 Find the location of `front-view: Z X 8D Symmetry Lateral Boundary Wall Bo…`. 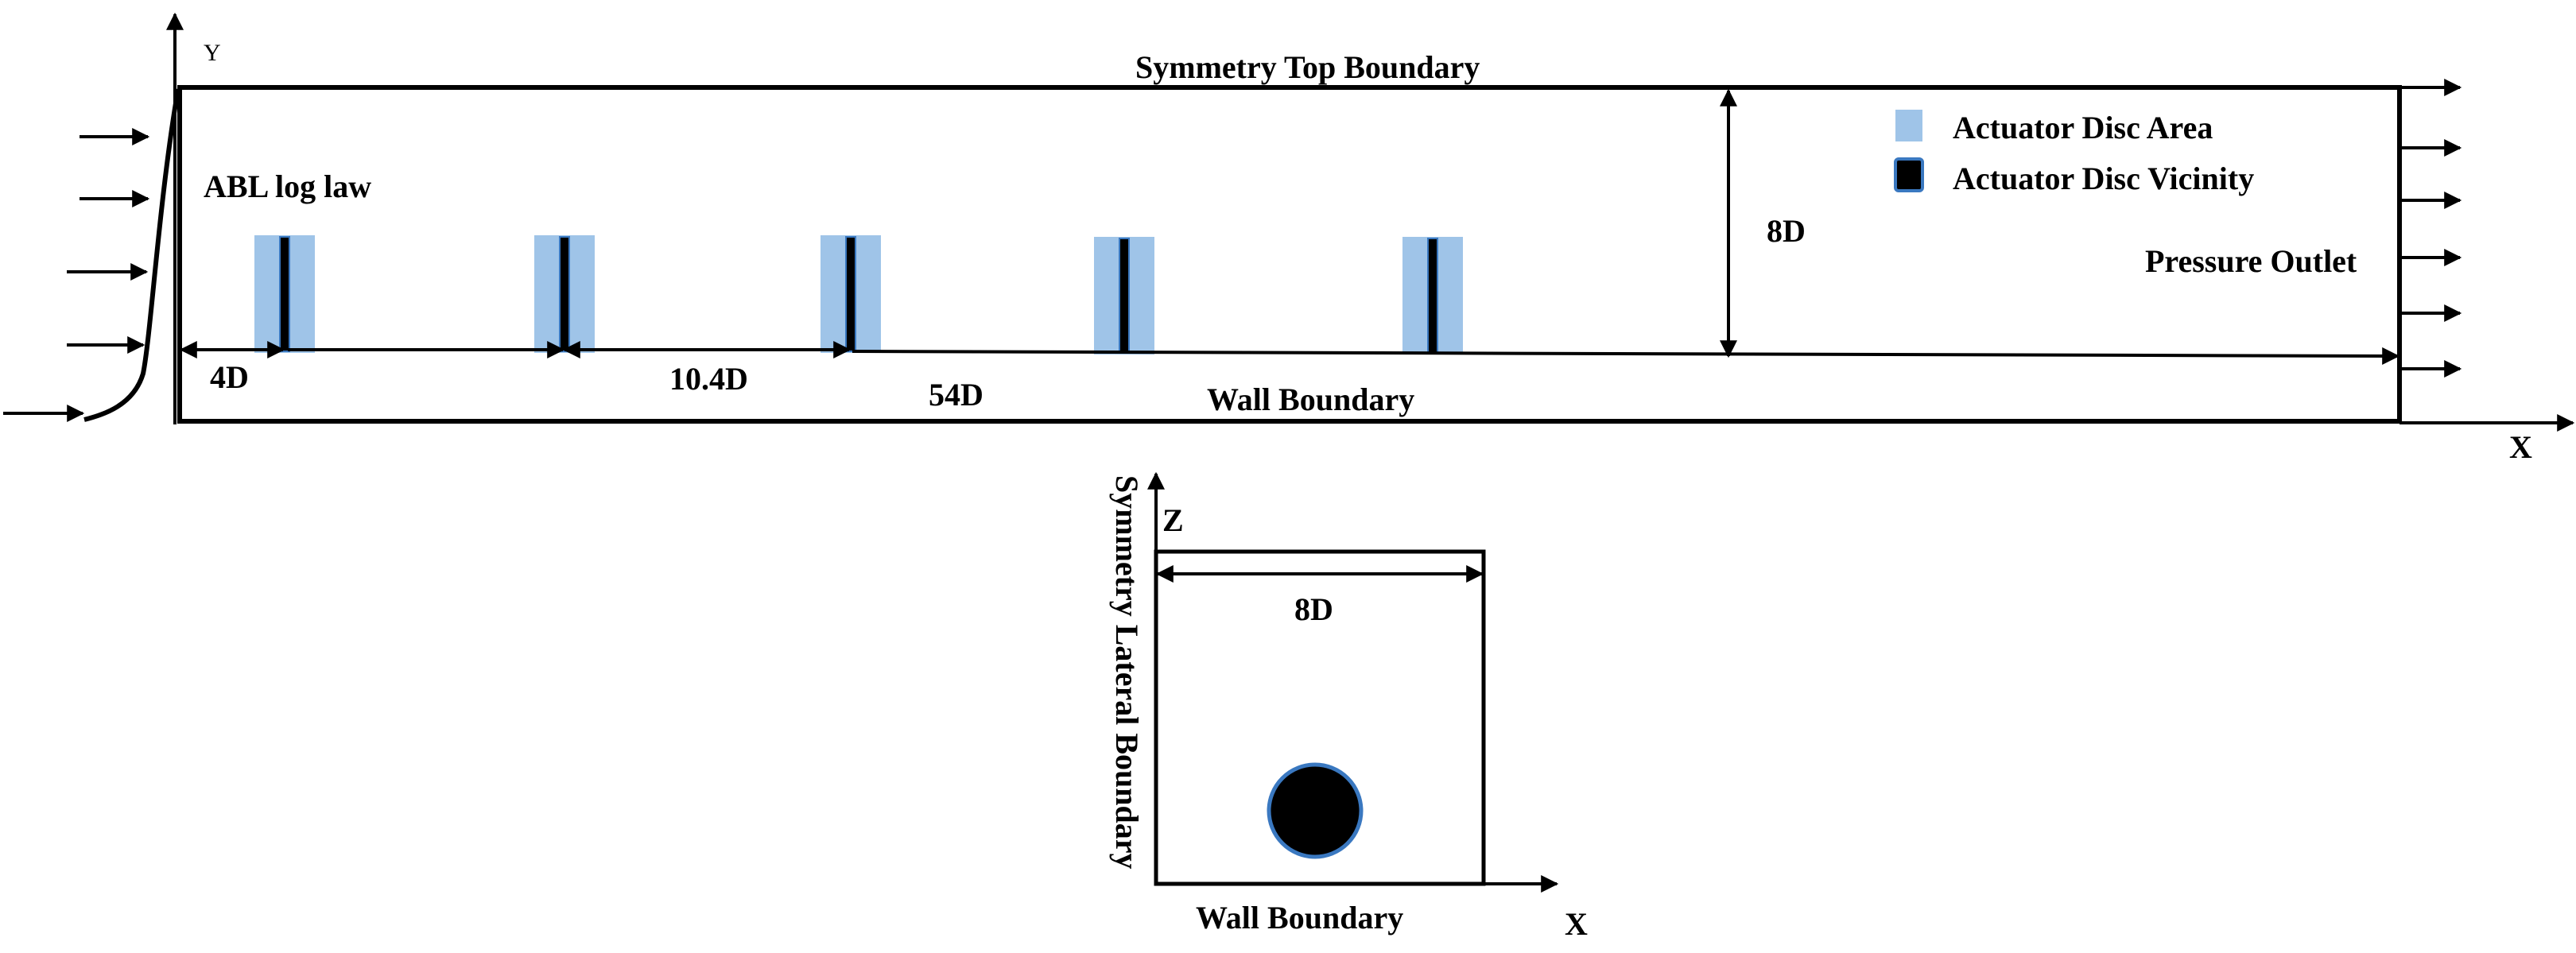

front-view: Z X 8D Symmetry Lateral Boundary Wall Bo… is located at coordinates (1348, 706).